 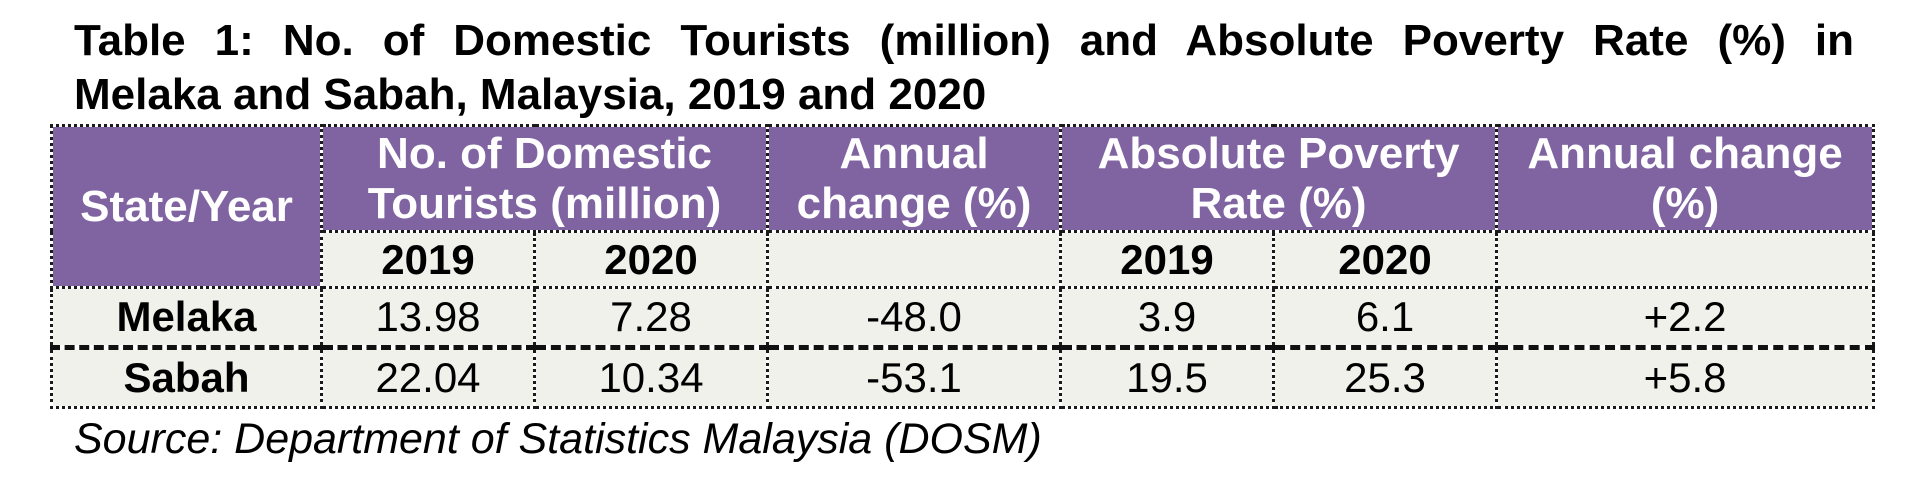 What do you see at coordinates (186, 206) in the screenshot?
I see `header-state: State/Year` at bounding box center [186, 206].